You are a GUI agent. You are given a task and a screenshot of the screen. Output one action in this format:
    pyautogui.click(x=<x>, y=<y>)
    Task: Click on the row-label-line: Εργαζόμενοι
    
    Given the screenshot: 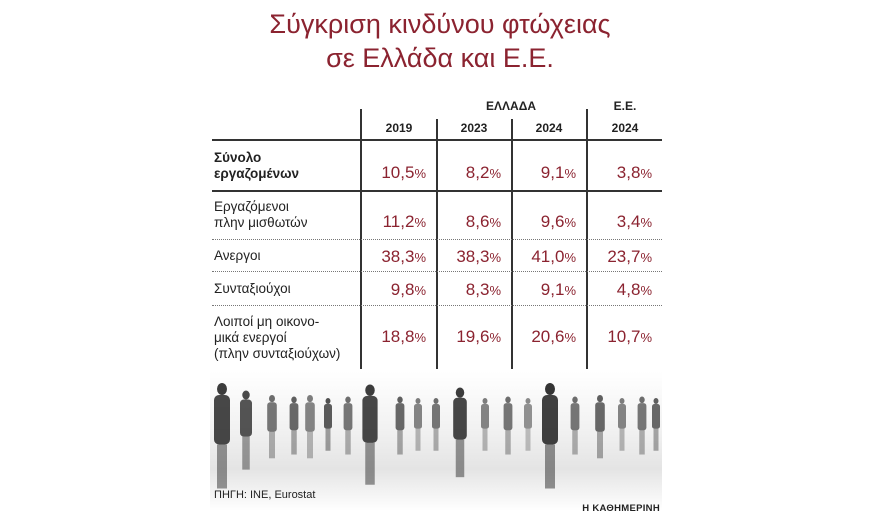 What is the action you would take?
    pyautogui.click(x=251, y=206)
    